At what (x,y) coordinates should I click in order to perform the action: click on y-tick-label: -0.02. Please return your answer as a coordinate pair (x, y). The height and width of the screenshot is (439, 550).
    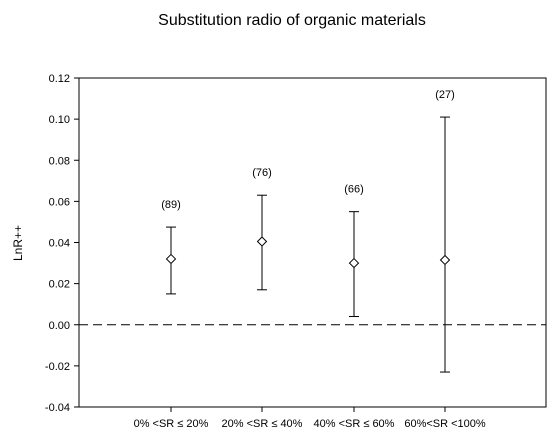
    Looking at the image, I should click on (57, 367).